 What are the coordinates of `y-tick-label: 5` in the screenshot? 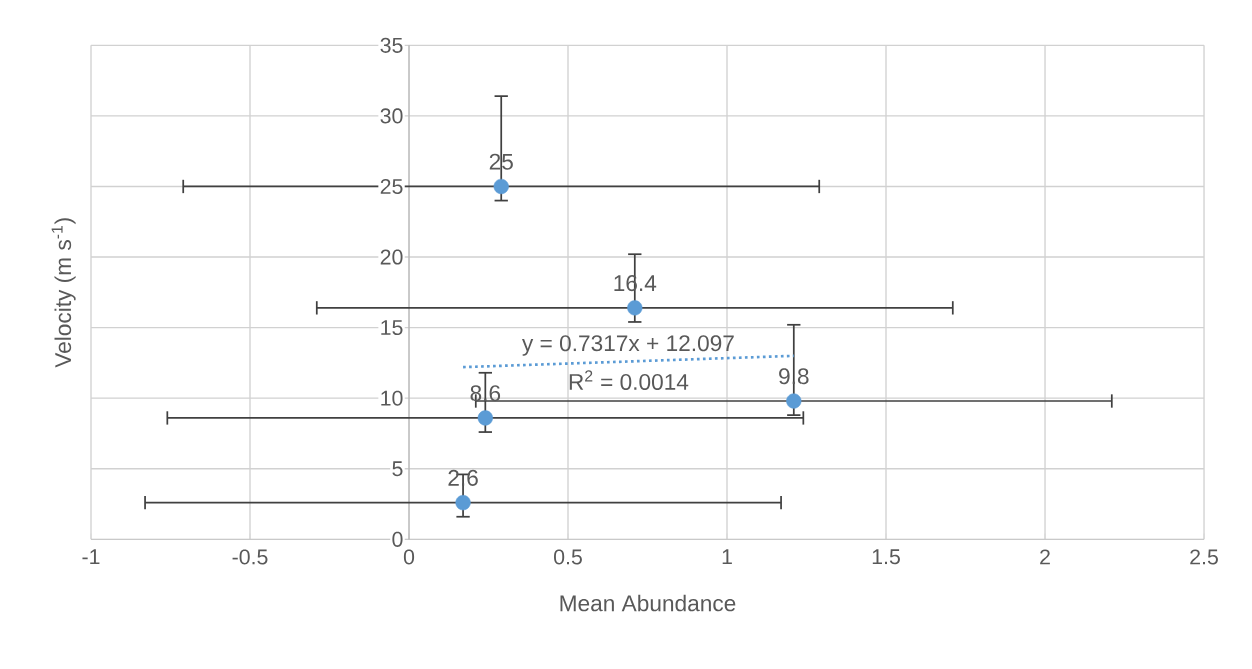 It's located at (397, 469).